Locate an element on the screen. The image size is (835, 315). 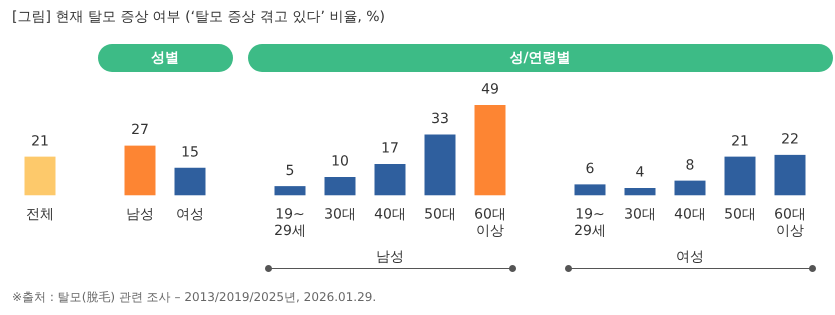
data-label: 33 is located at coordinates (440, 119).